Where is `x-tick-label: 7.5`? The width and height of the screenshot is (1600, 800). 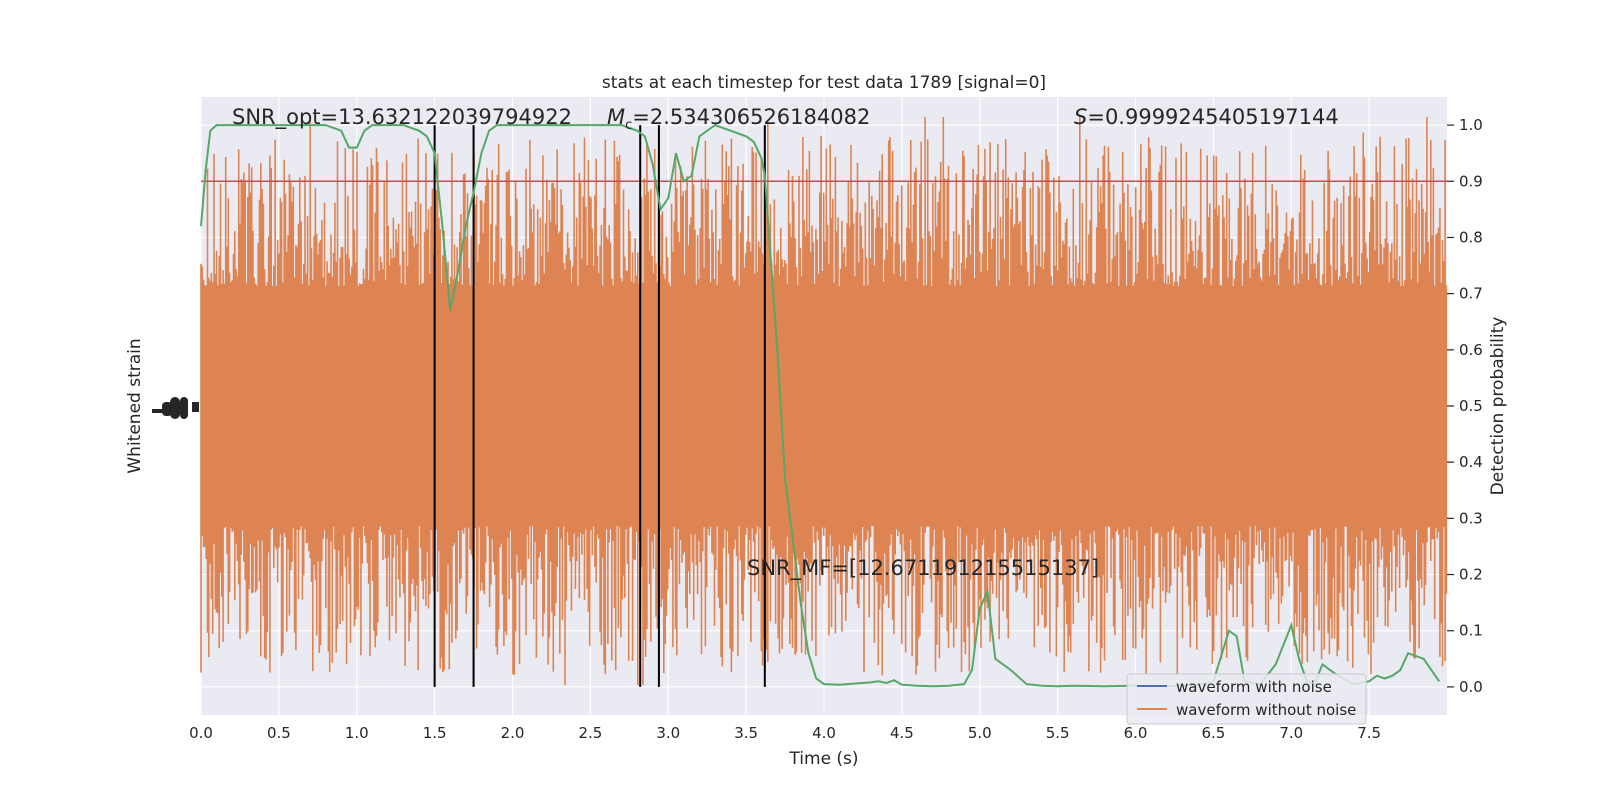
x-tick-label: 7.5 is located at coordinates (1369, 733).